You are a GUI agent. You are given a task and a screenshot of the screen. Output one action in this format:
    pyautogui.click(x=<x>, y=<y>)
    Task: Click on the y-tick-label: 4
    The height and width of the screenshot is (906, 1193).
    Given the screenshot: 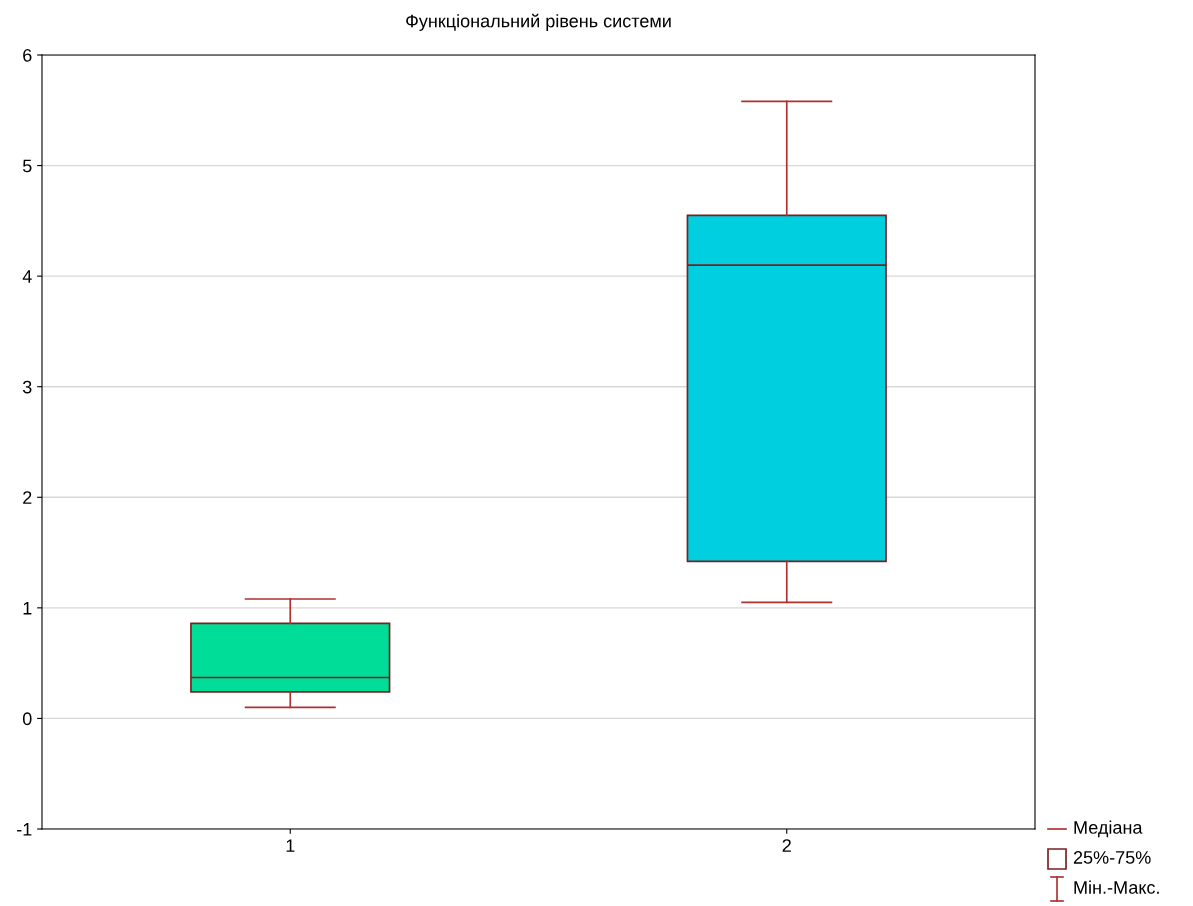 What is the action you would take?
    pyautogui.click(x=27, y=276)
    